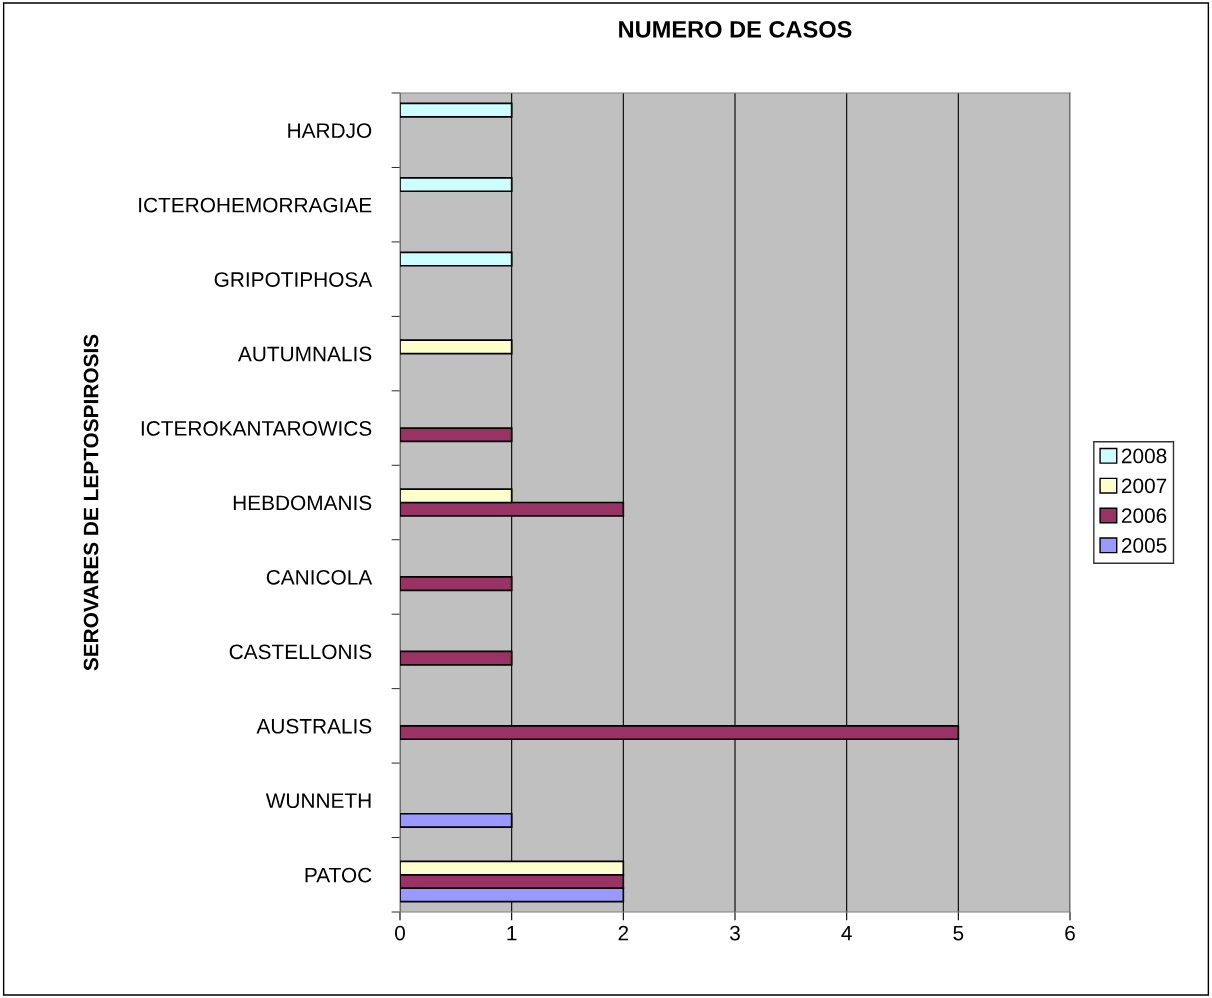 This screenshot has width=1212, height=998. Describe the element at coordinates (330, 130) in the screenshot. I see `y-tick-label: HARDJO` at that location.